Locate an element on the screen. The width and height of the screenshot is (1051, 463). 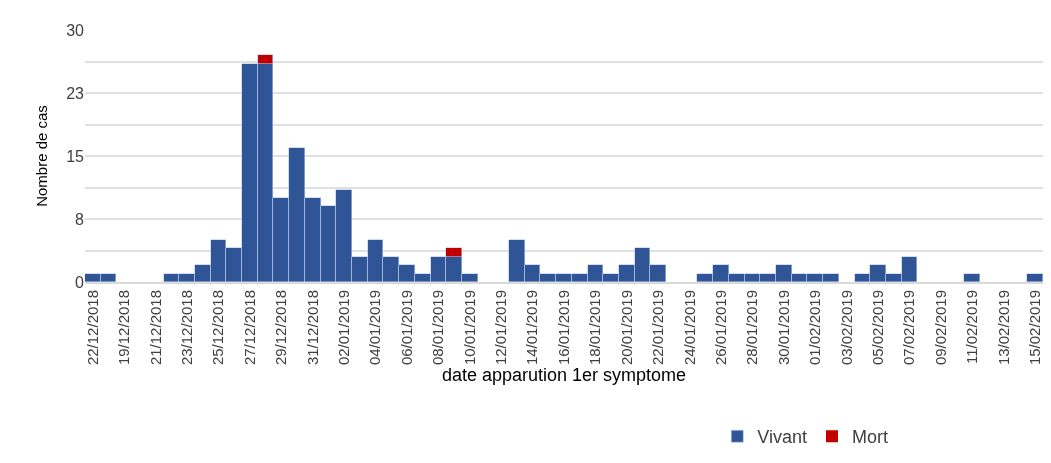
x-tick-label: 01/02/2019 is located at coordinates (815, 328).